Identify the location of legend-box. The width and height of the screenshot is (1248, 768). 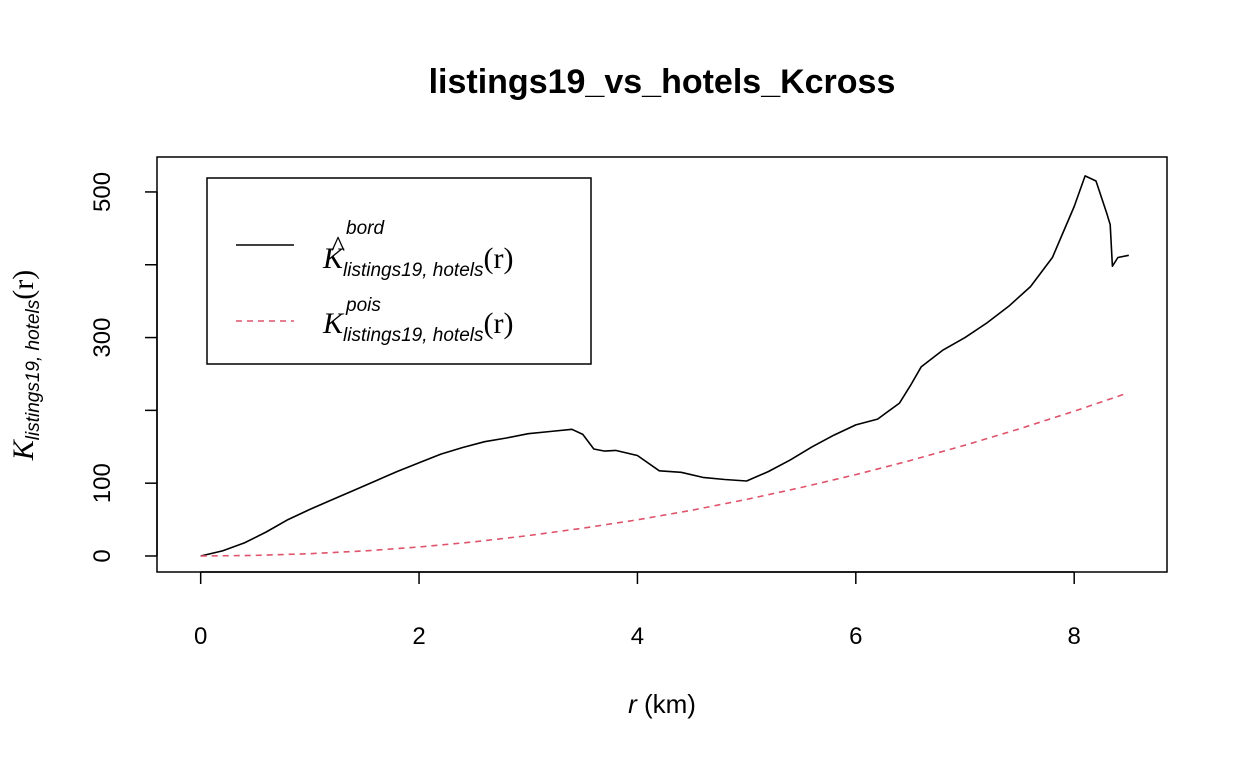
(399, 271).